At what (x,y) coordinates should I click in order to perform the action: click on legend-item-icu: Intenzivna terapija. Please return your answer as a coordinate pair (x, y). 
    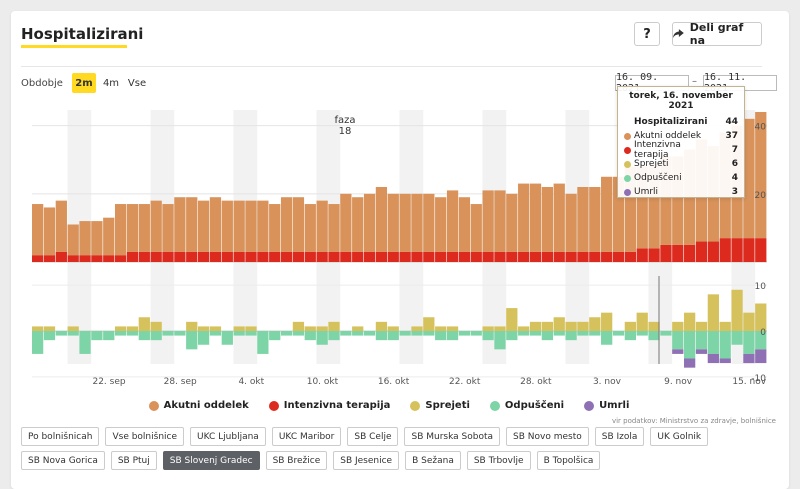
    Looking at the image, I should click on (329, 405).